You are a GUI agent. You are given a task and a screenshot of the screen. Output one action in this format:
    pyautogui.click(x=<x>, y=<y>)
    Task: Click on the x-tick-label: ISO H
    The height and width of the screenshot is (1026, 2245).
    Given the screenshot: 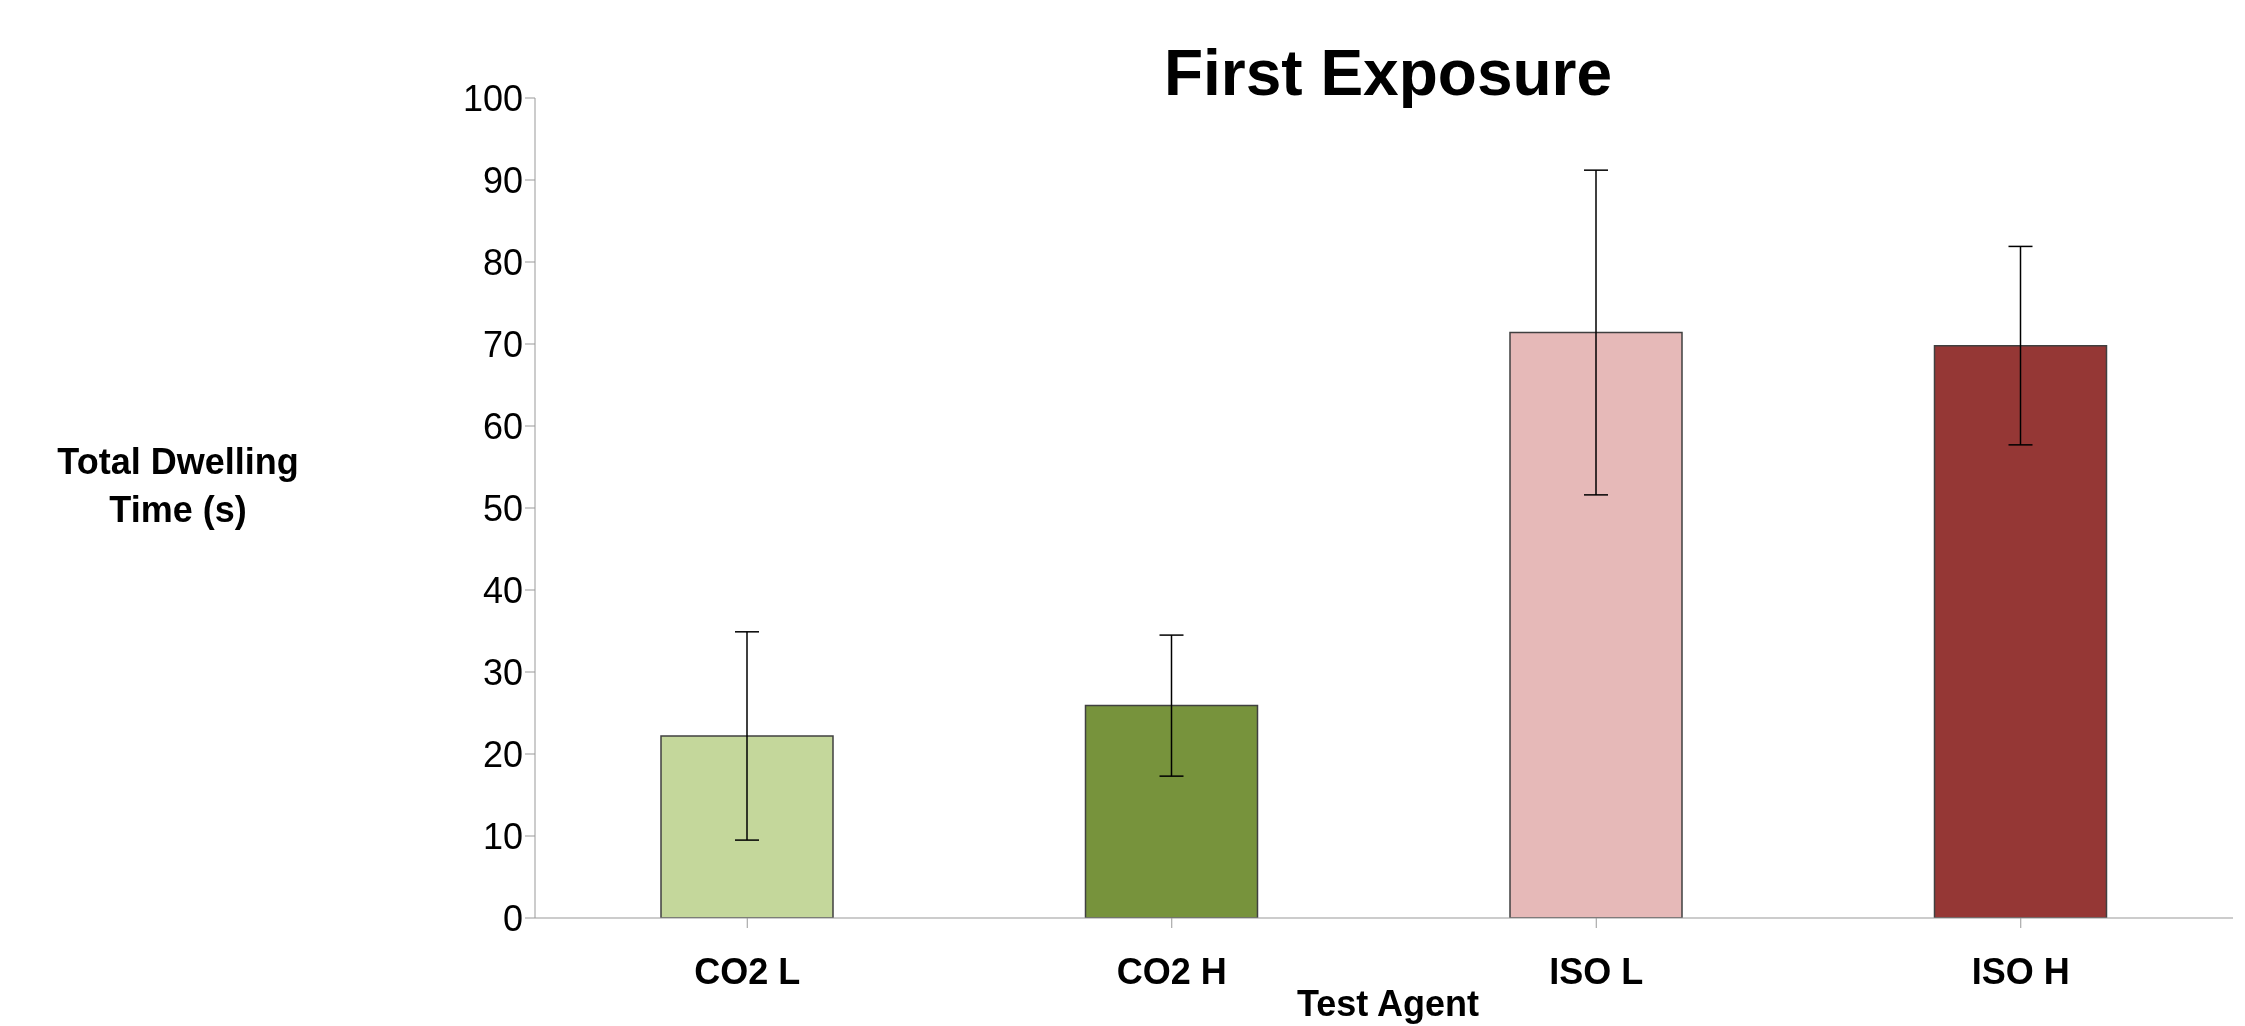 What is the action you would take?
    pyautogui.click(x=2020, y=971)
    